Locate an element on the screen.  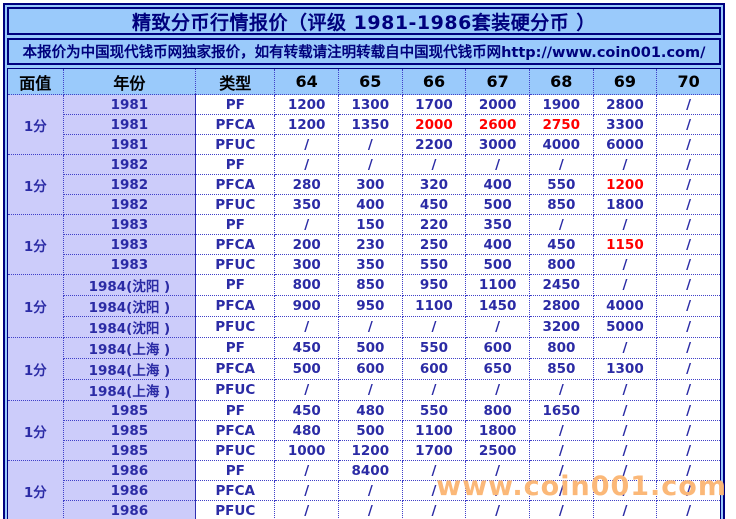
price-cell-grade-66: 320 is located at coordinates (434, 184).